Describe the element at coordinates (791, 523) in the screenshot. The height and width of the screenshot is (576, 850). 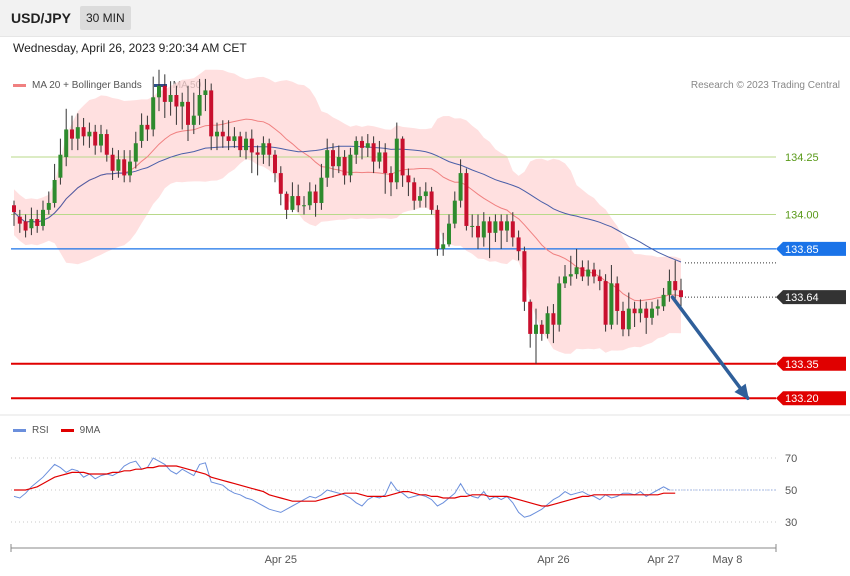
I see `rsi-tick-label: 30` at that location.